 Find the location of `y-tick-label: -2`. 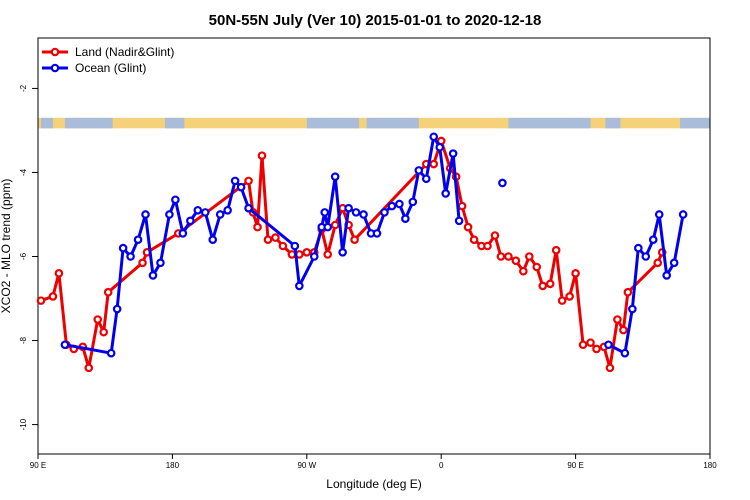

y-tick-label: -2 is located at coordinates (23, 88).